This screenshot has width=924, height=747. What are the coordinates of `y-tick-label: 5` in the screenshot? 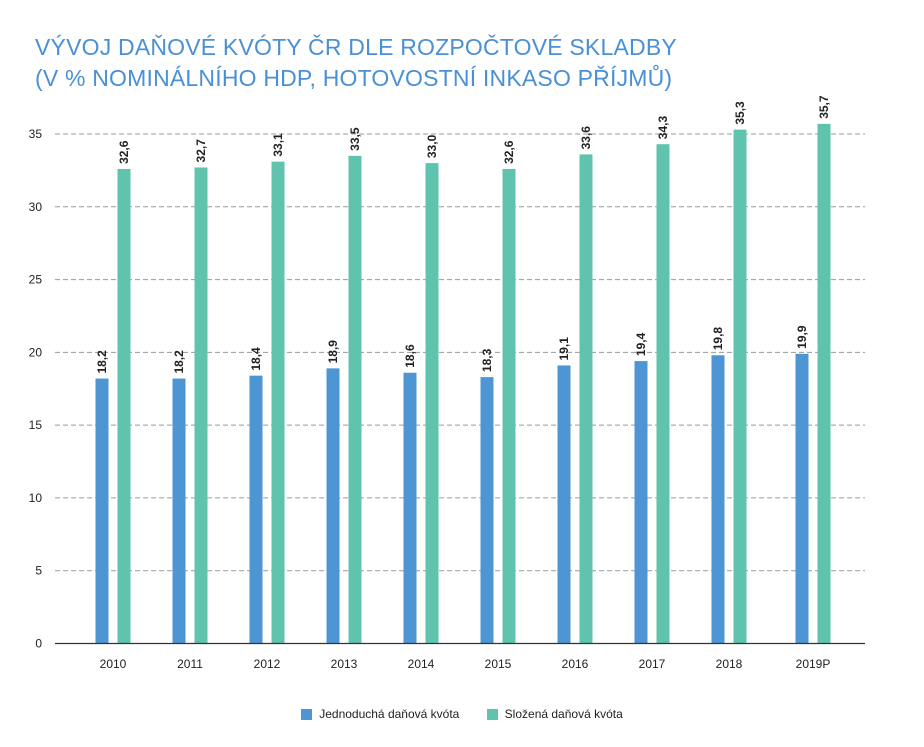 It's located at (38, 571).